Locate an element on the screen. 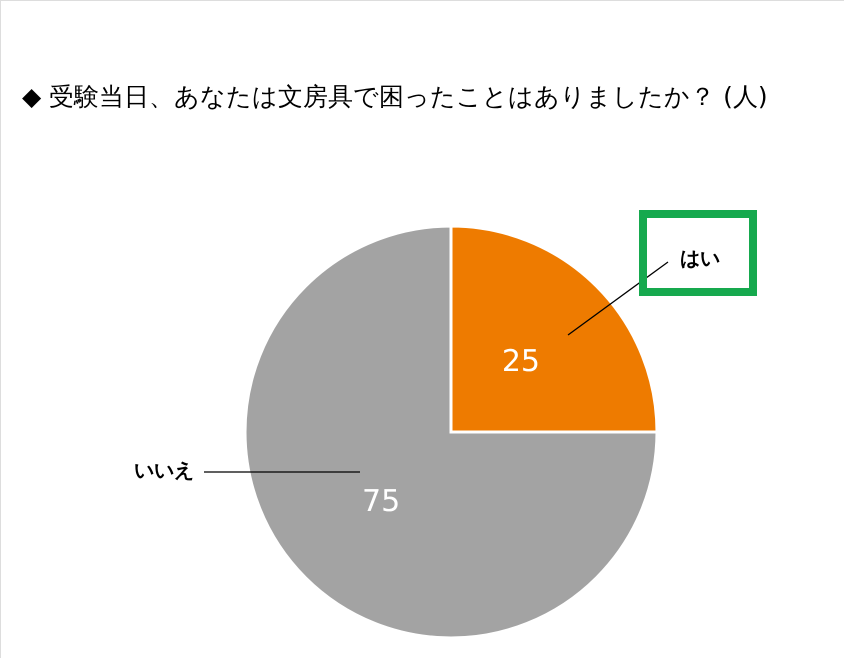 The height and width of the screenshot is (658, 844). data-label: 75 is located at coordinates (381, 501).